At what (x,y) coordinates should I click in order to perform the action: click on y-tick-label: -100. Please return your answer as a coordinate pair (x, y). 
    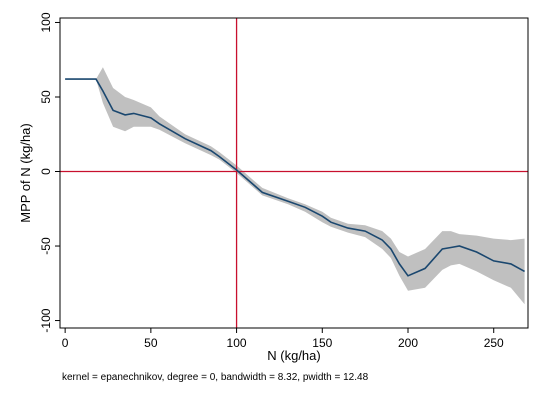
    Looking at the image, I should click on (46, 320).